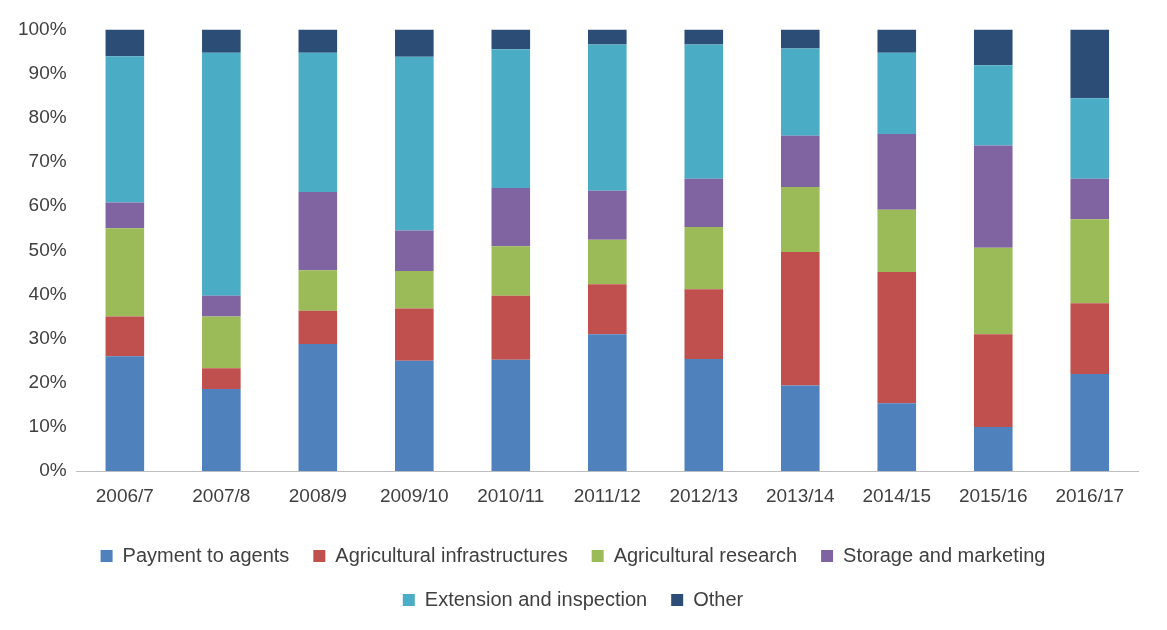 This screenshot has width=1167, height=630. What do you see at coordinates (993, 495) in the screenshot?
I see `x-tick-label: 2015/16` at bounding box center [993, 495].